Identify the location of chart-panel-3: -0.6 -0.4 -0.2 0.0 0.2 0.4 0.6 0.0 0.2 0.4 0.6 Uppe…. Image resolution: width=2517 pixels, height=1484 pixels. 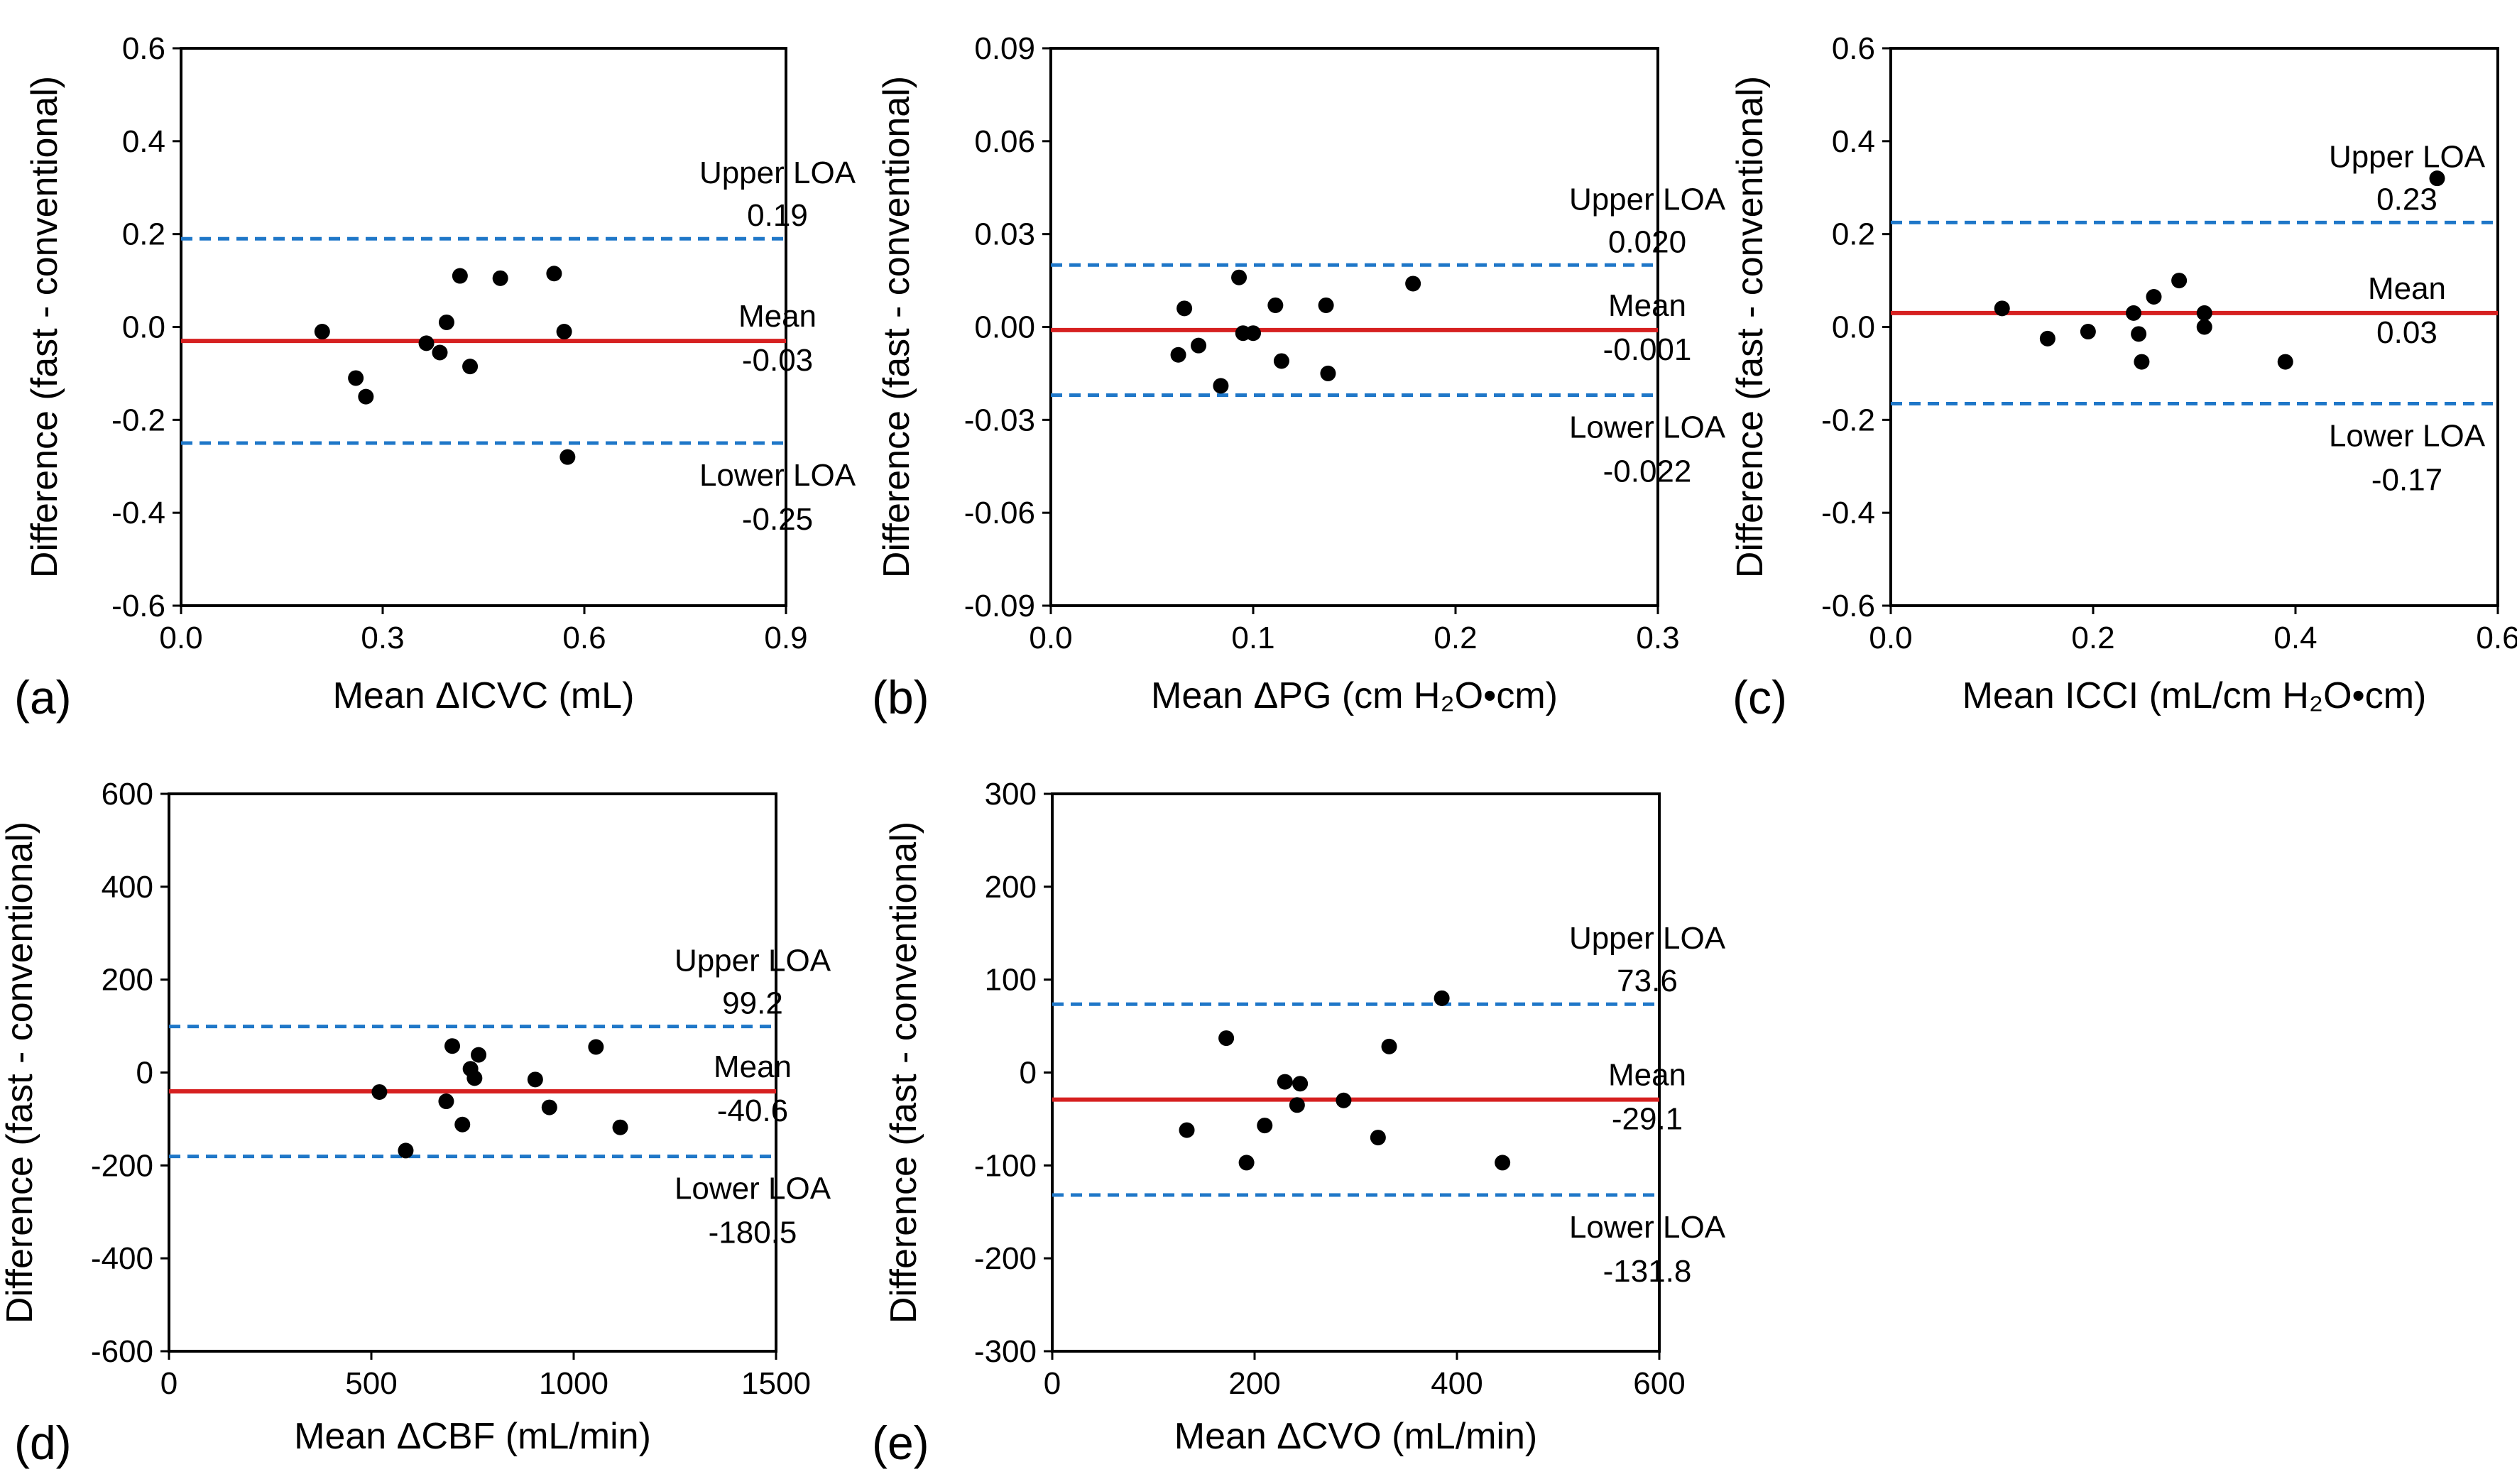
(2123, 377).